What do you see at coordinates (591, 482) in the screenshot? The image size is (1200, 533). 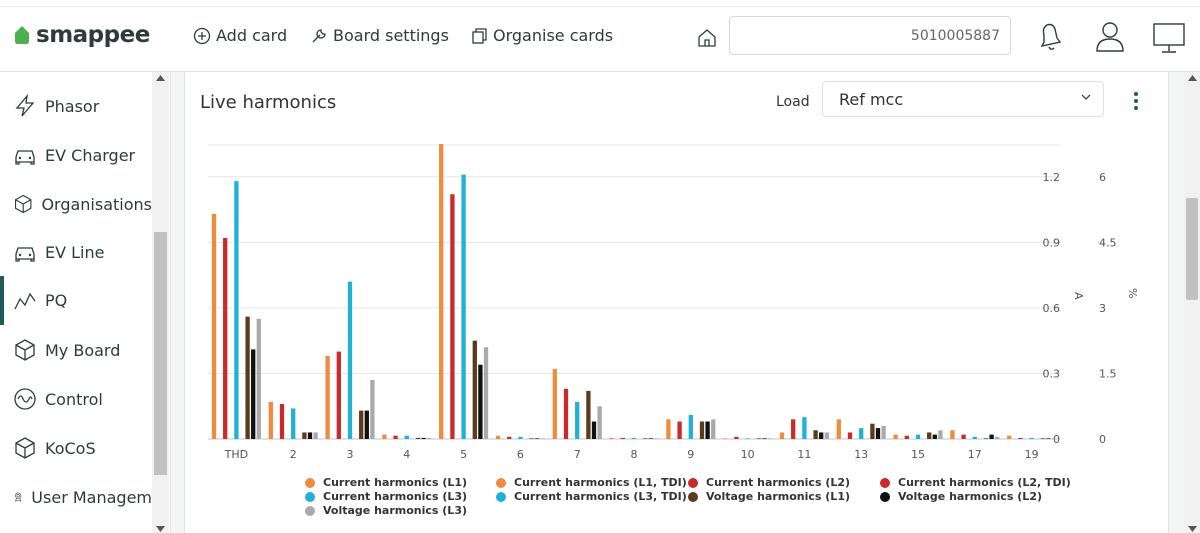 I see `legend-item: Current harmonics (L1, TDI)` at bounding box center [591, 482].